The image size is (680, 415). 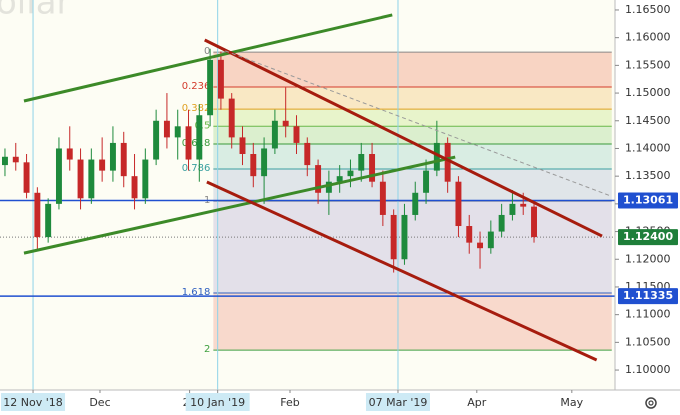 I want to click on last-price-tag-box, so click(x=648, y=237).